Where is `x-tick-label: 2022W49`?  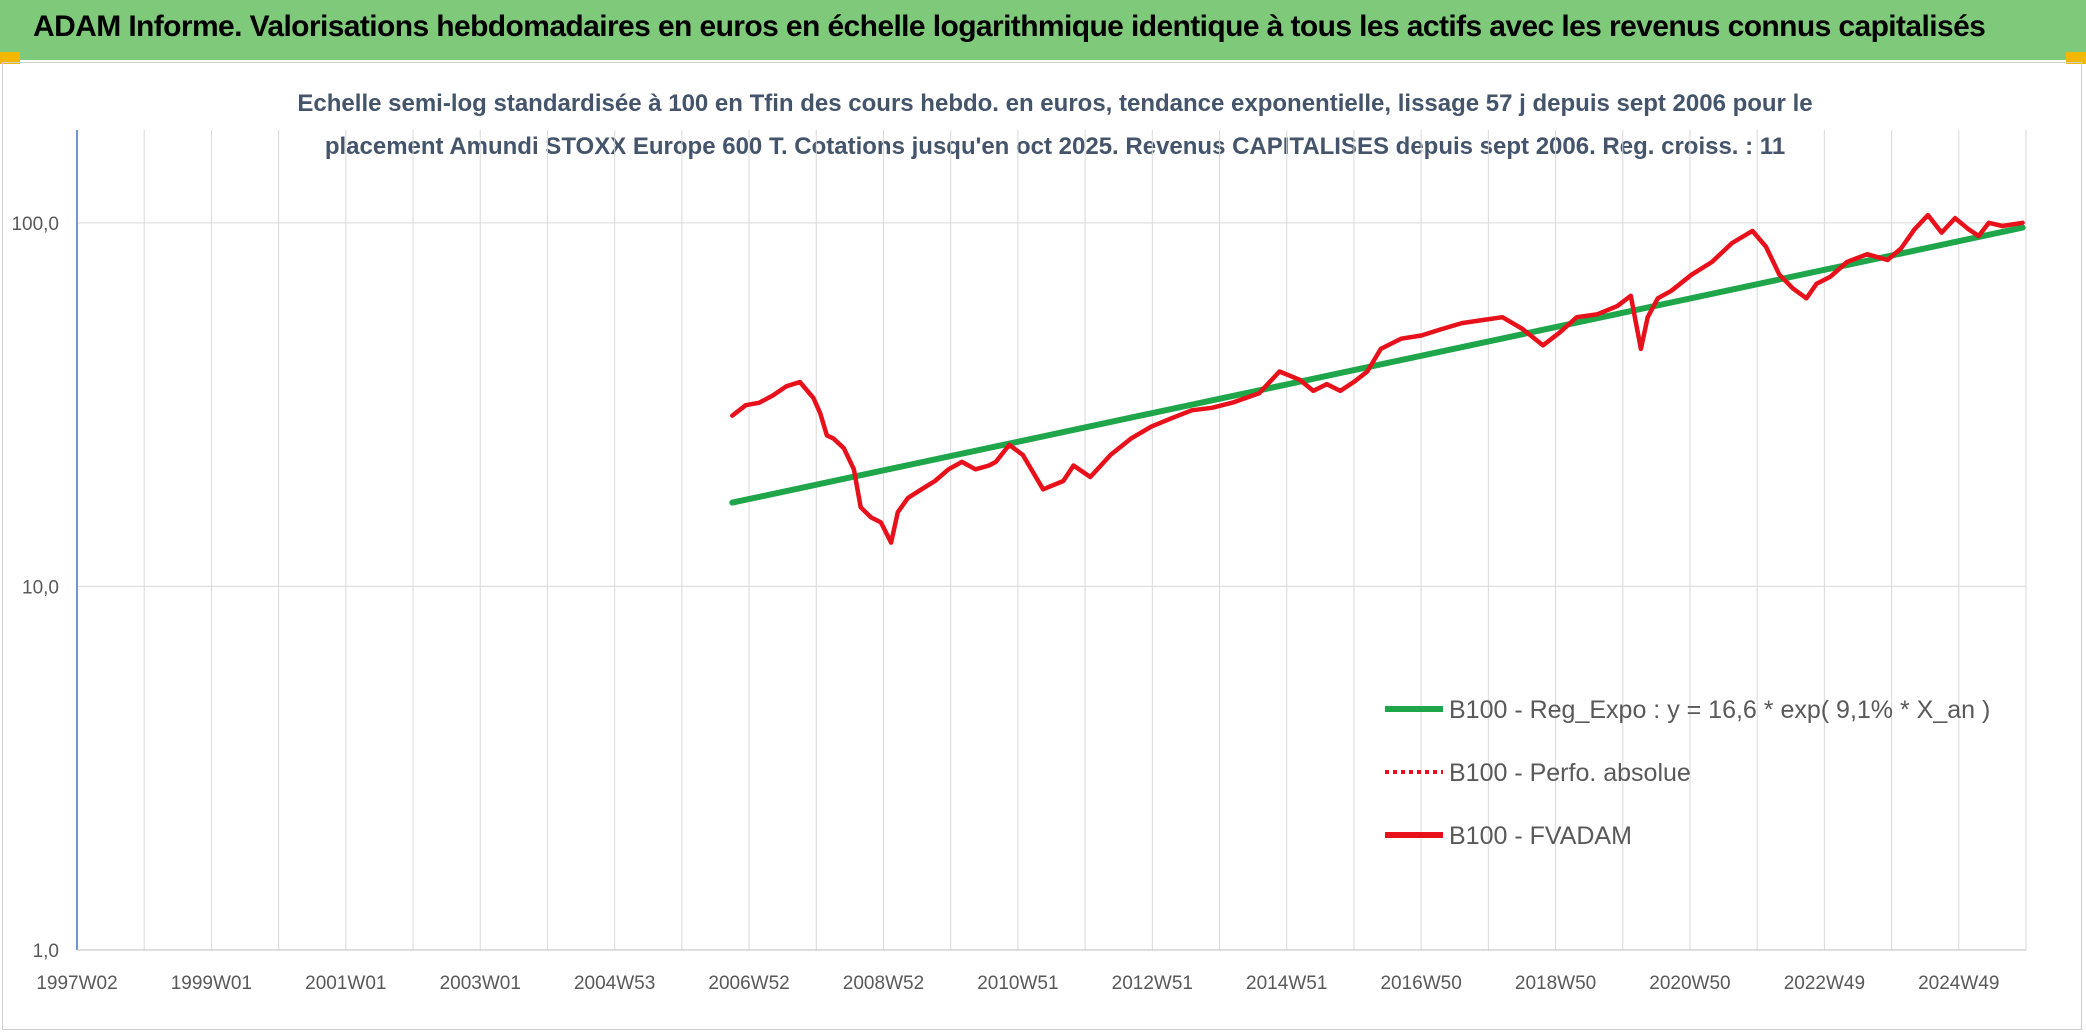 x-tick-label: 2022W49 is located at coordinates (1824, 983).